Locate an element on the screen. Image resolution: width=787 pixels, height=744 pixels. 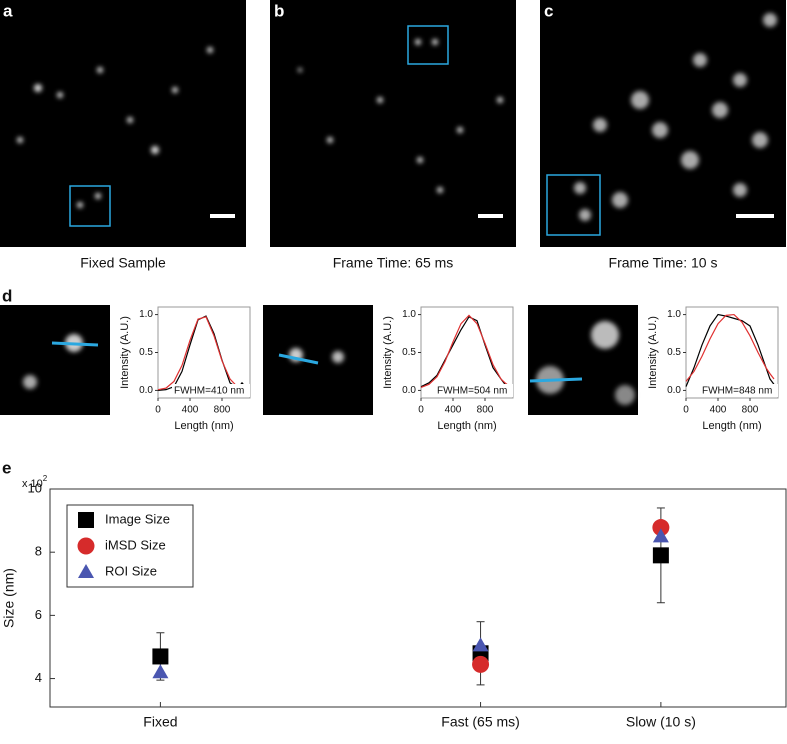
y-tick-label: 6 is located at coordinates (38, 614).